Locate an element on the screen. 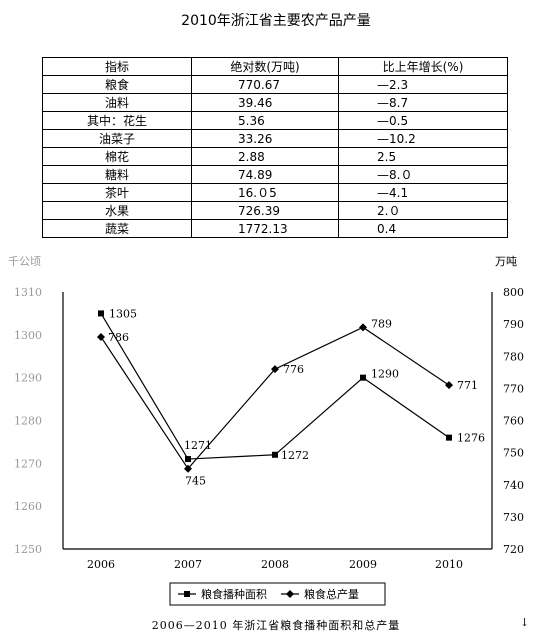  right-tick-label: 750 is located at coordinates (513, 453).